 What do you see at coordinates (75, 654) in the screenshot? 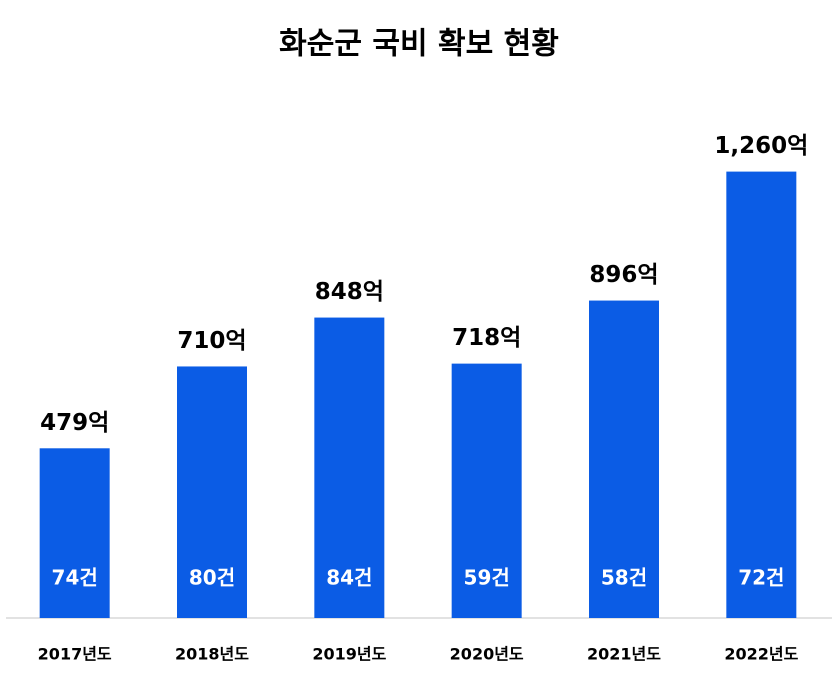
I see `x-tick-label: 2017년도` at bounding box center [75, 654].